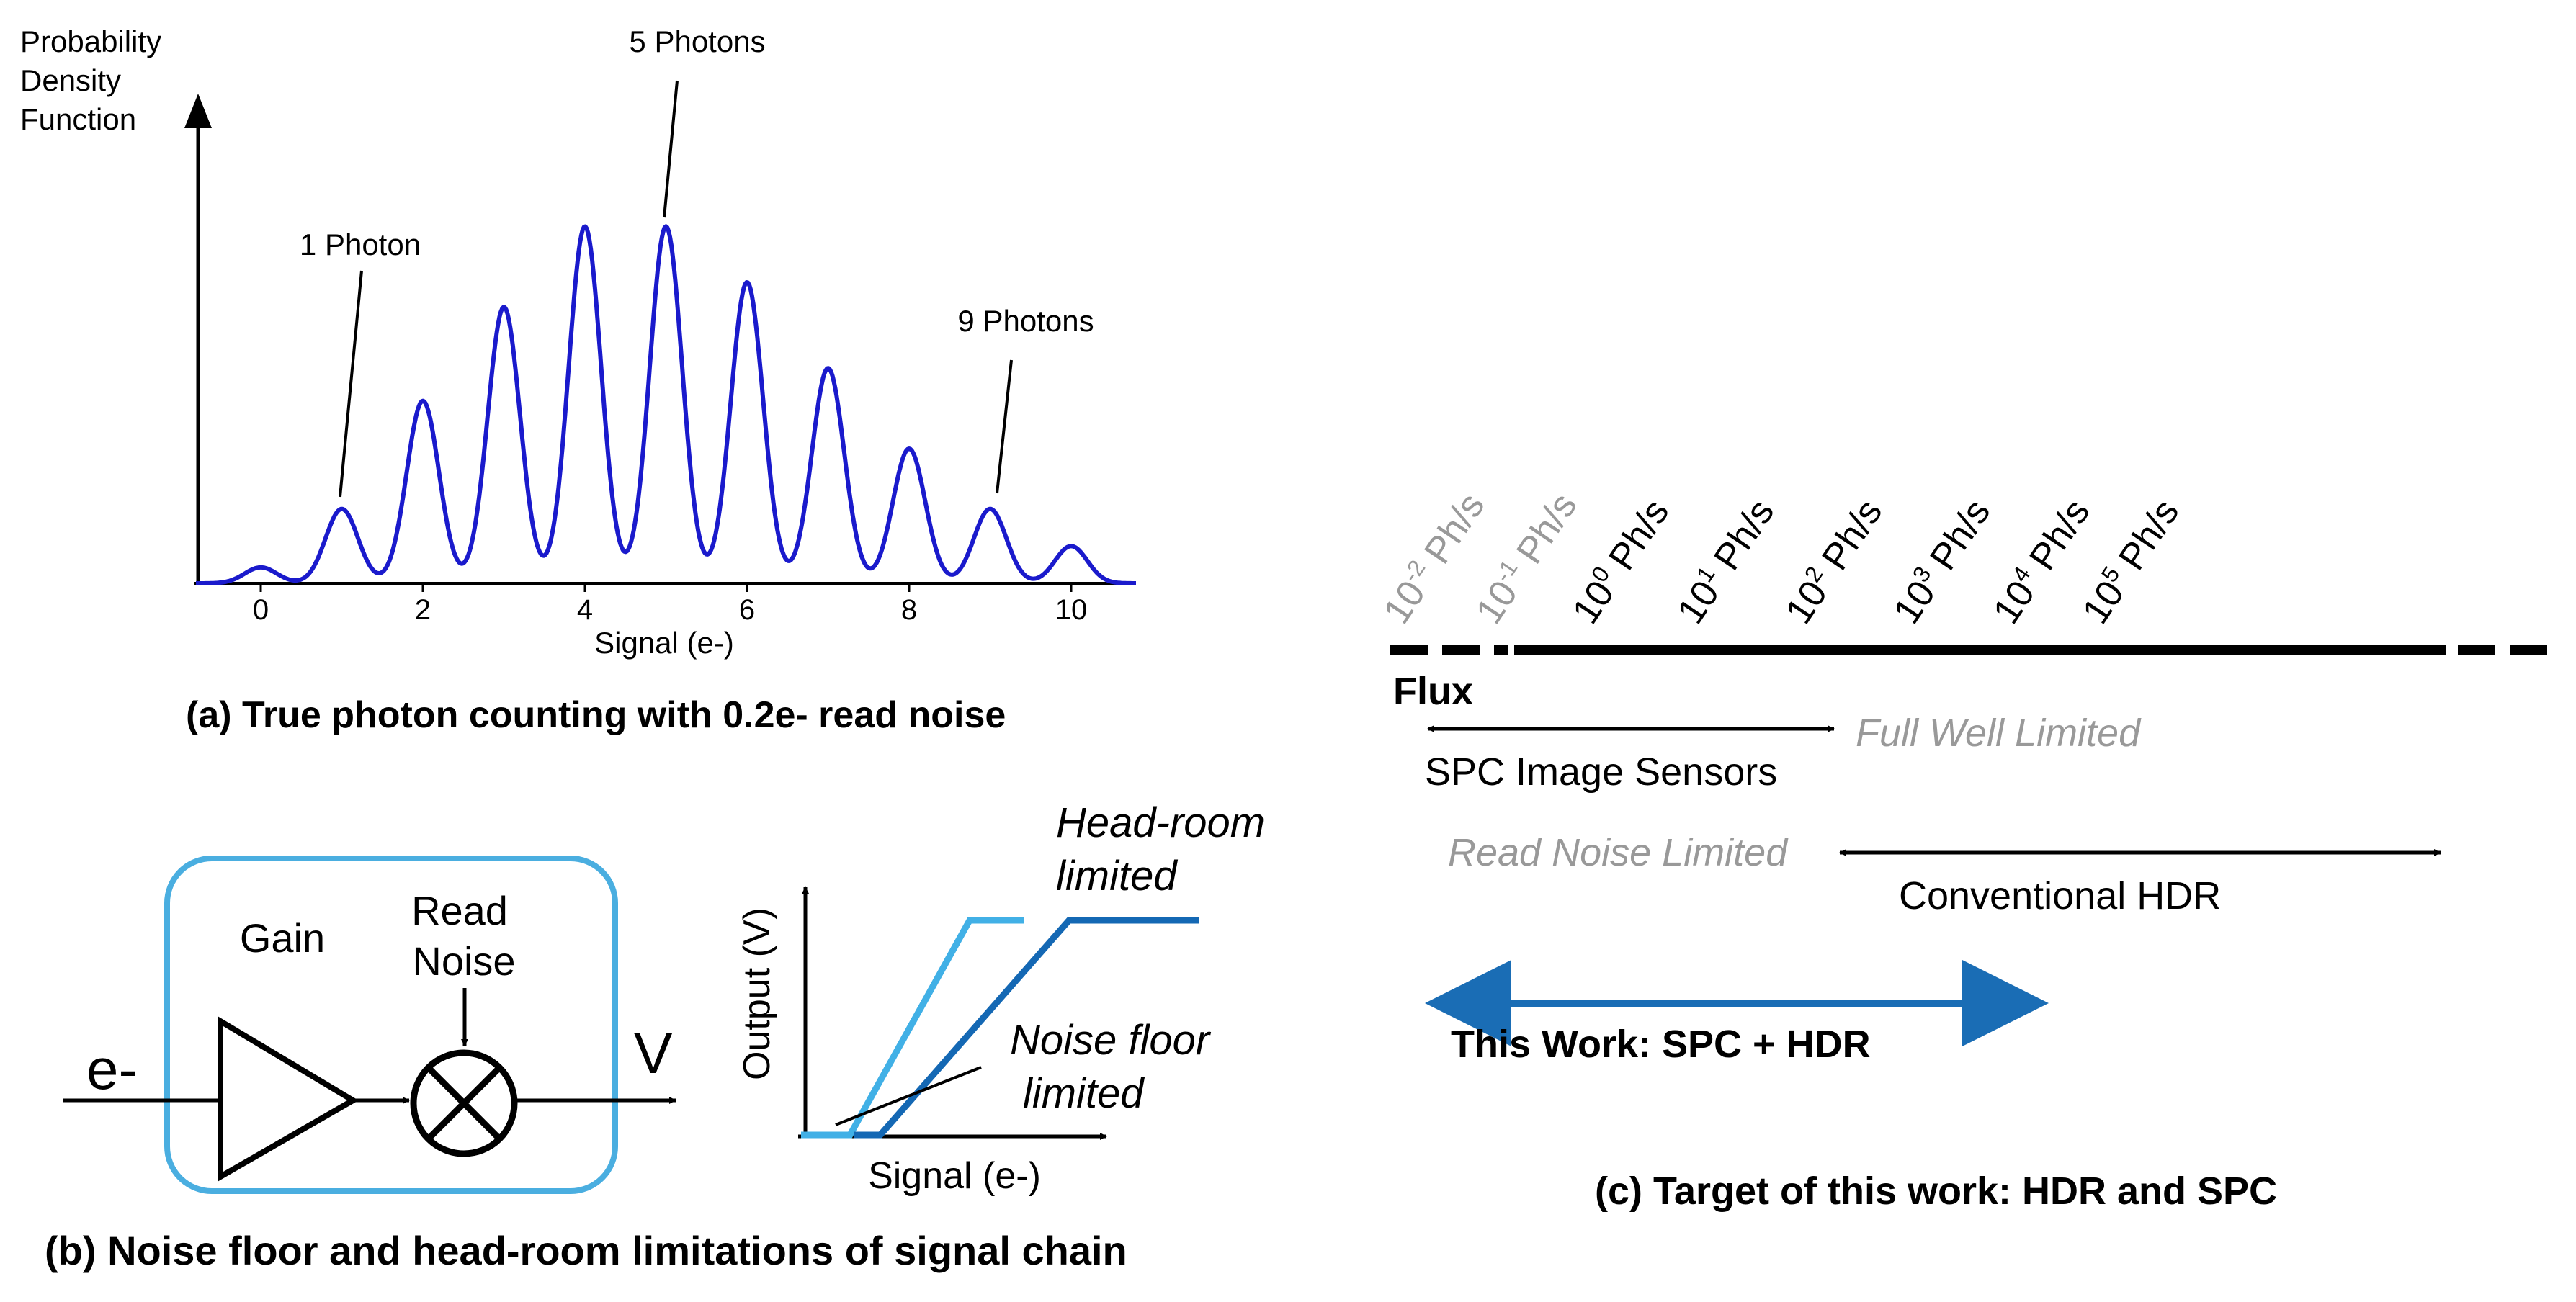  What do you see at coordinates (1117, 876) in the screenshot?
I see `head-room-label-line-2: limited` at bounding box center [1117, 876].